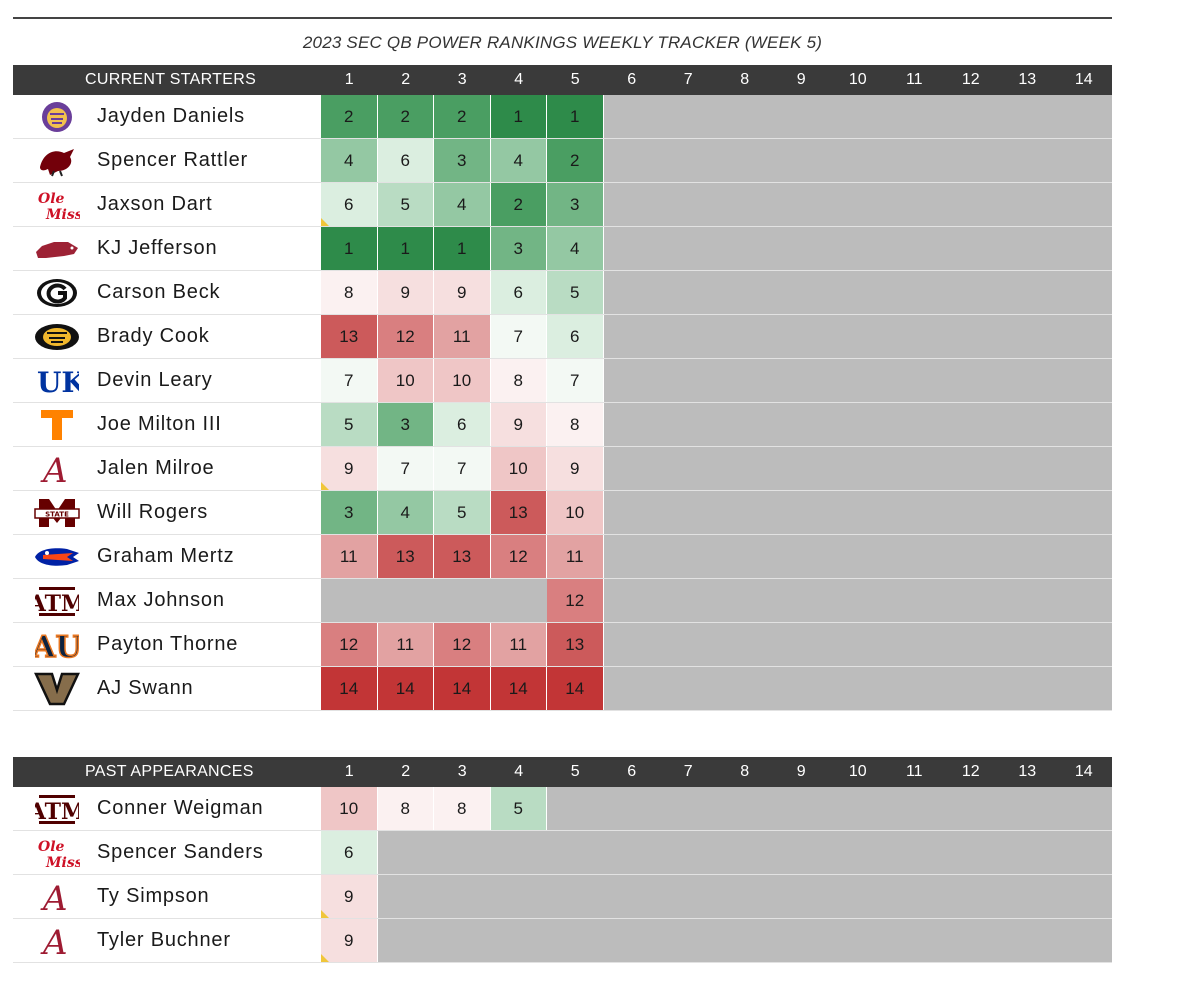 The width and height of the screenshot is (1200, 1000). I want to click on rank-cell: 14, so click(405, 688).